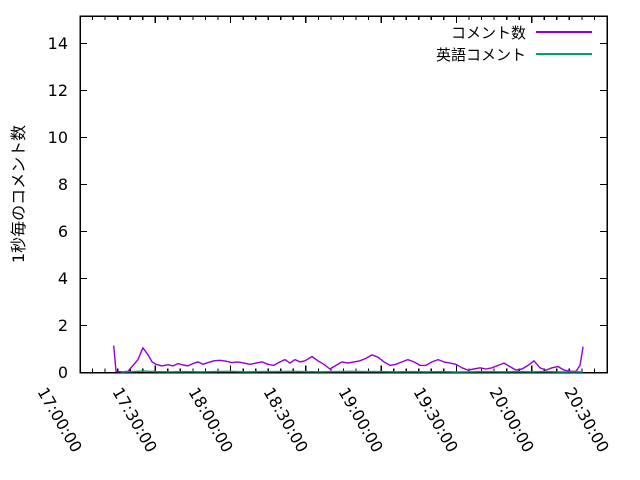 Image resolution: width=640 pixels, height=480 pixels. What do you see at coordinates (62, 325) in the screenshot?
I see `y-tick-label: 2` at bounding box center [62, 325].